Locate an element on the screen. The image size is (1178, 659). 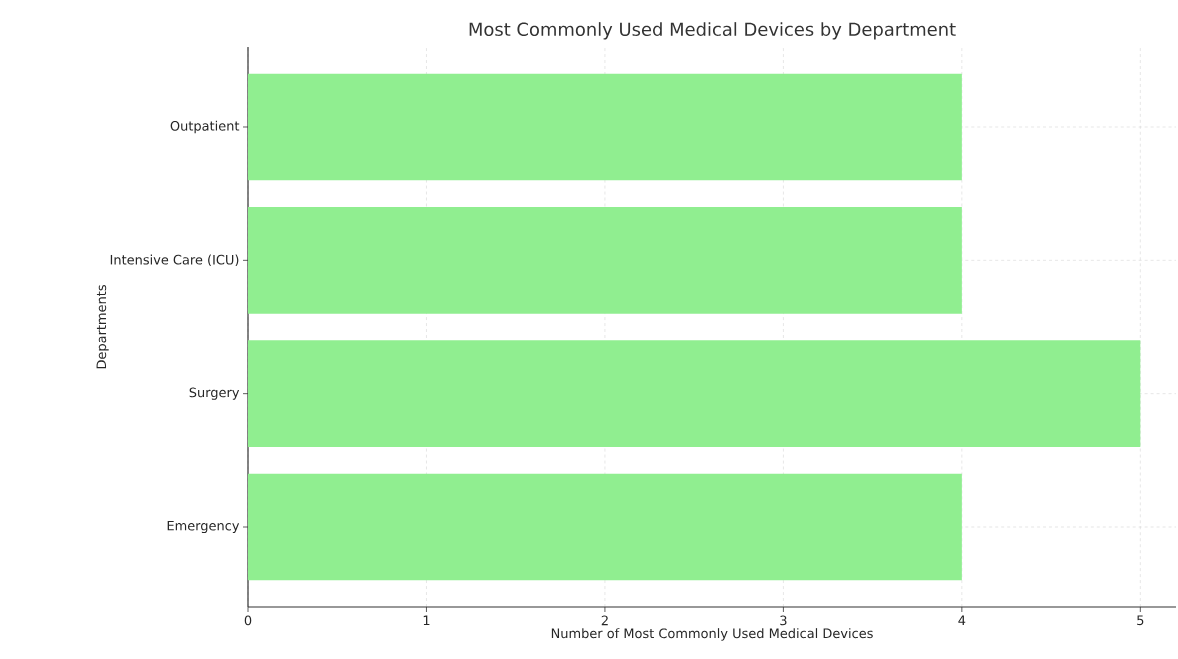
x-tick-label: 5 is located at coordinates (1140, 620).